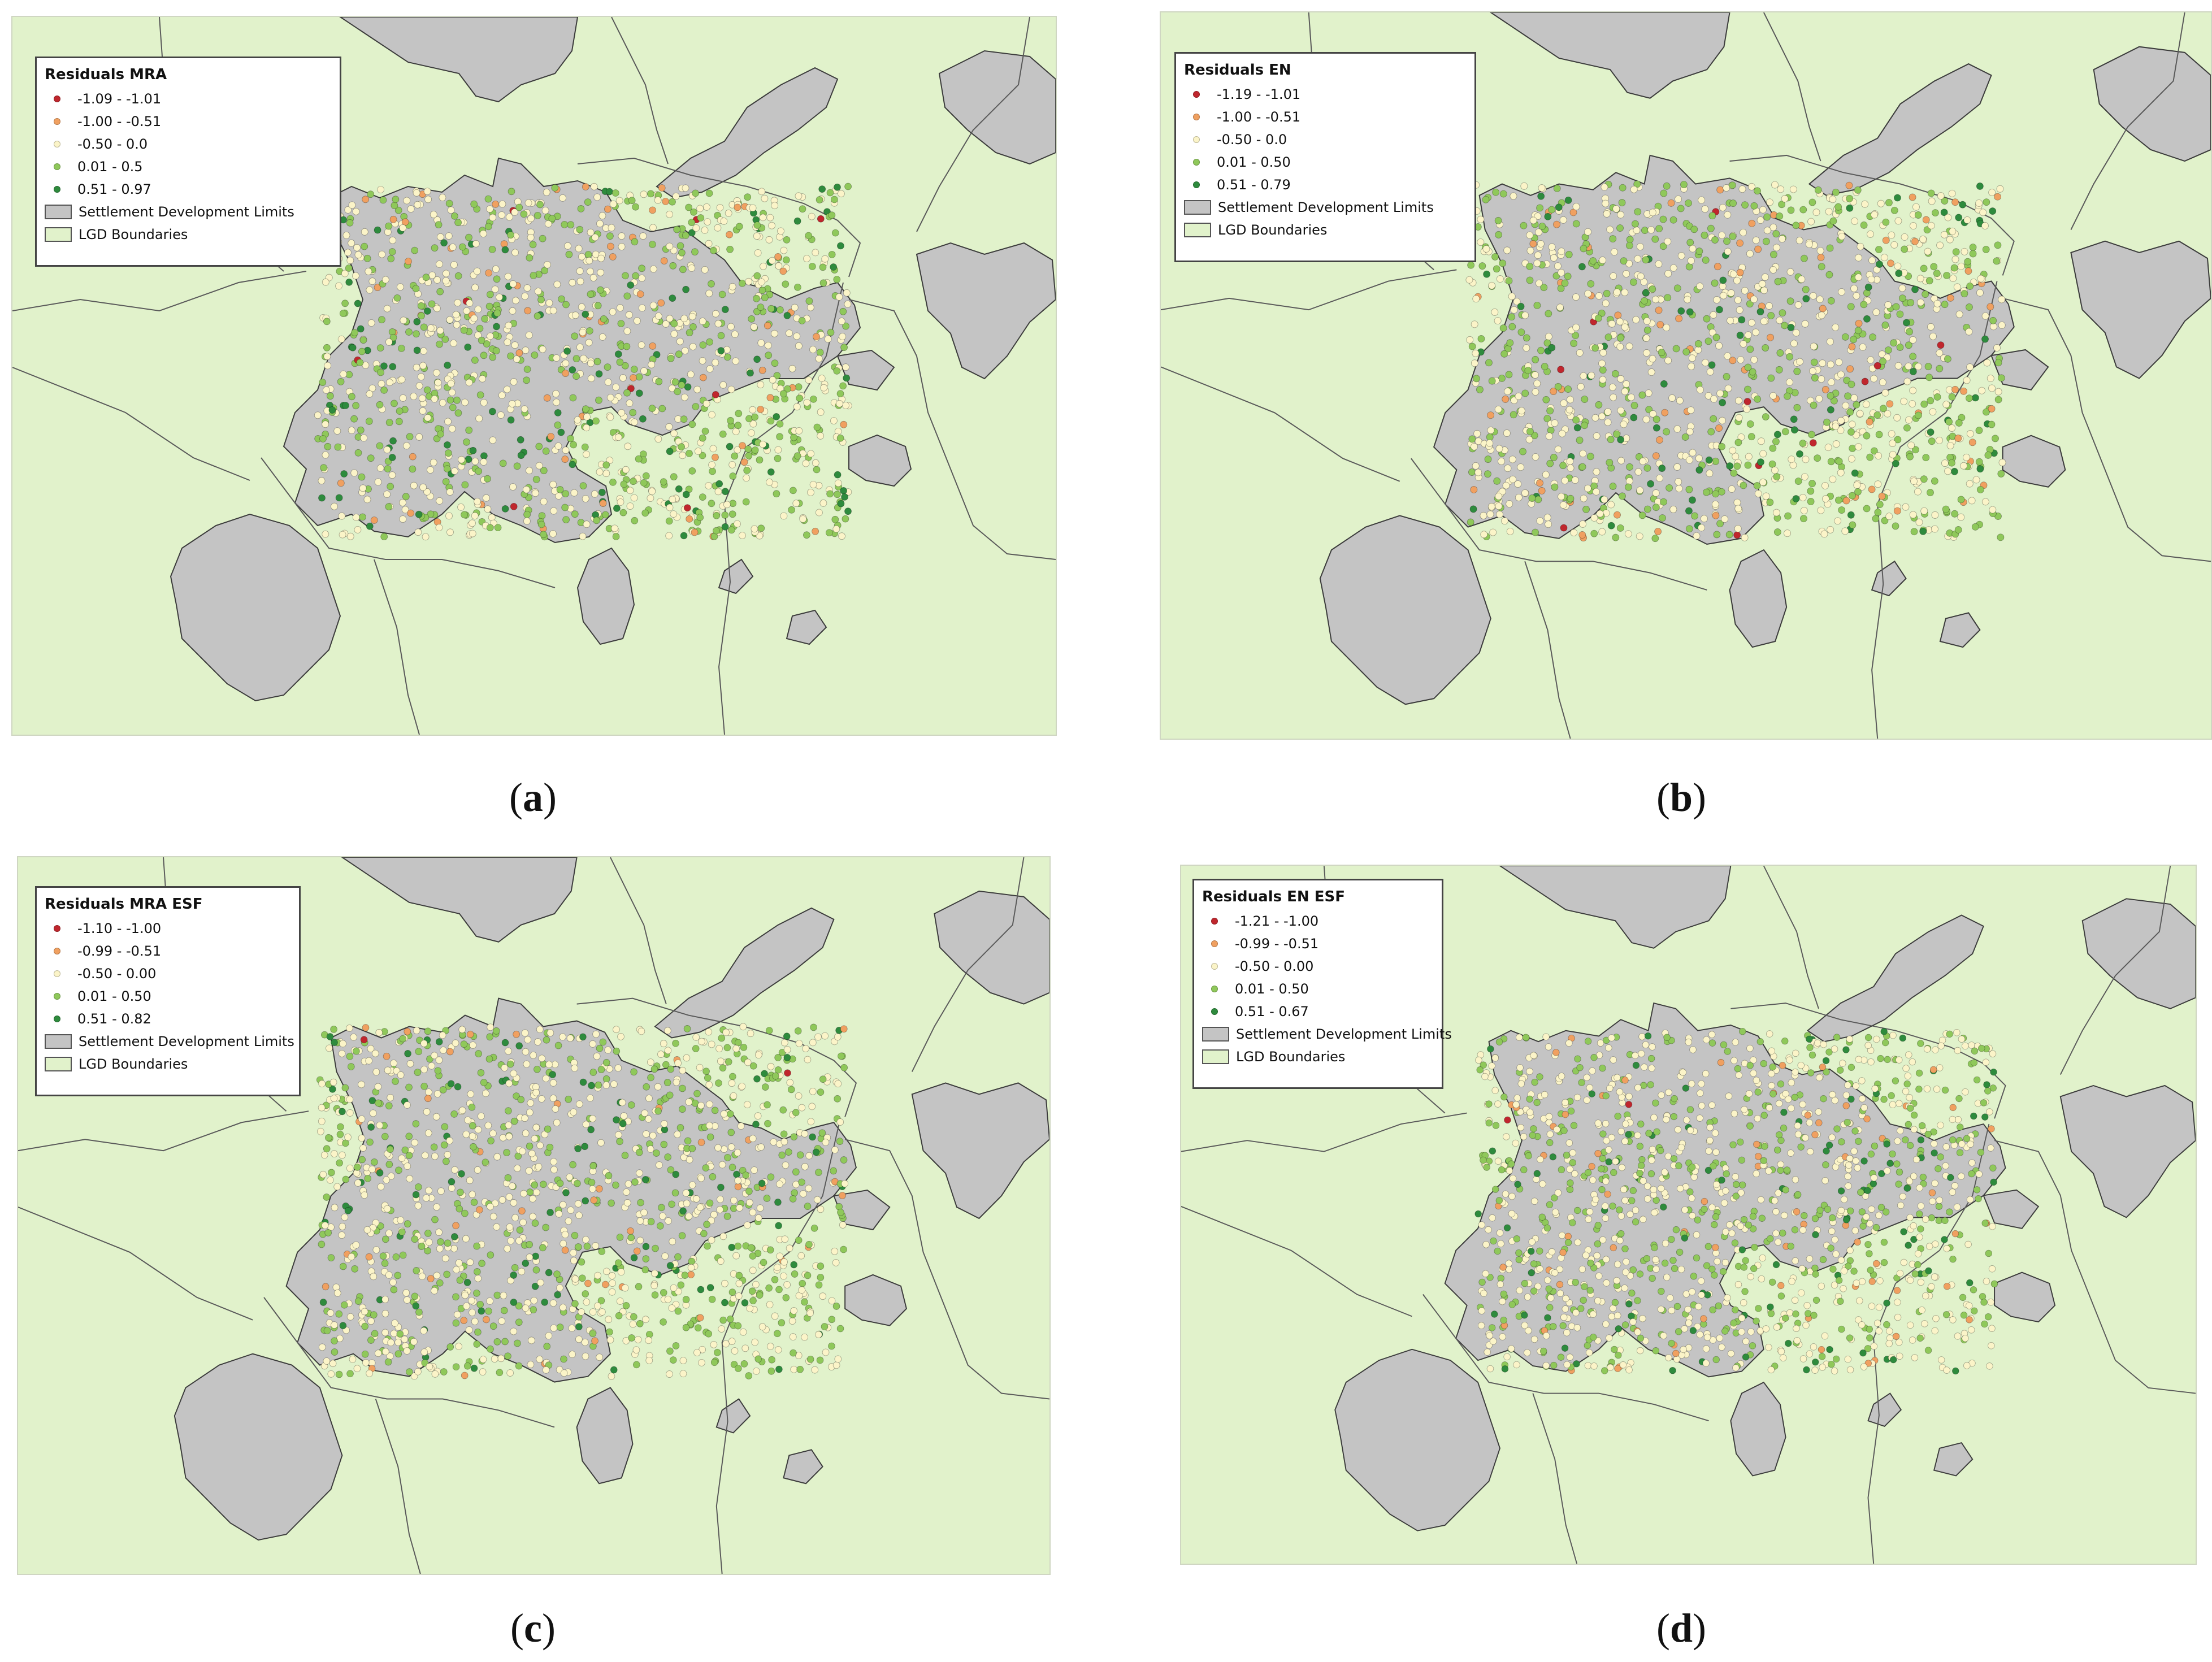  Describe the element at coordinates (57, 189) in the screenshot. I see `dot-darkgreen-icon` at that location.